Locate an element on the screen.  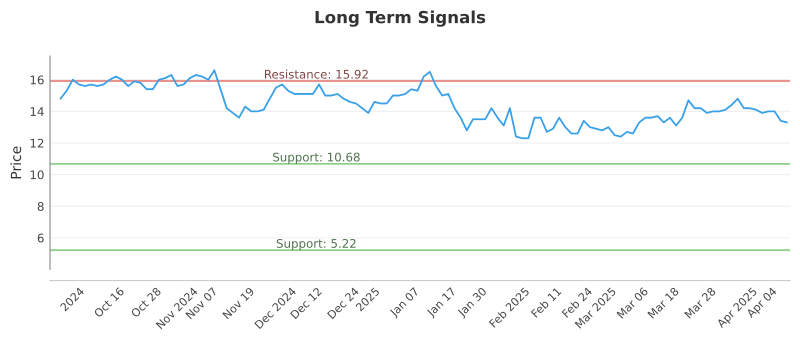
x-tick-label: Mar 18 is located at coordinates (663, 302).